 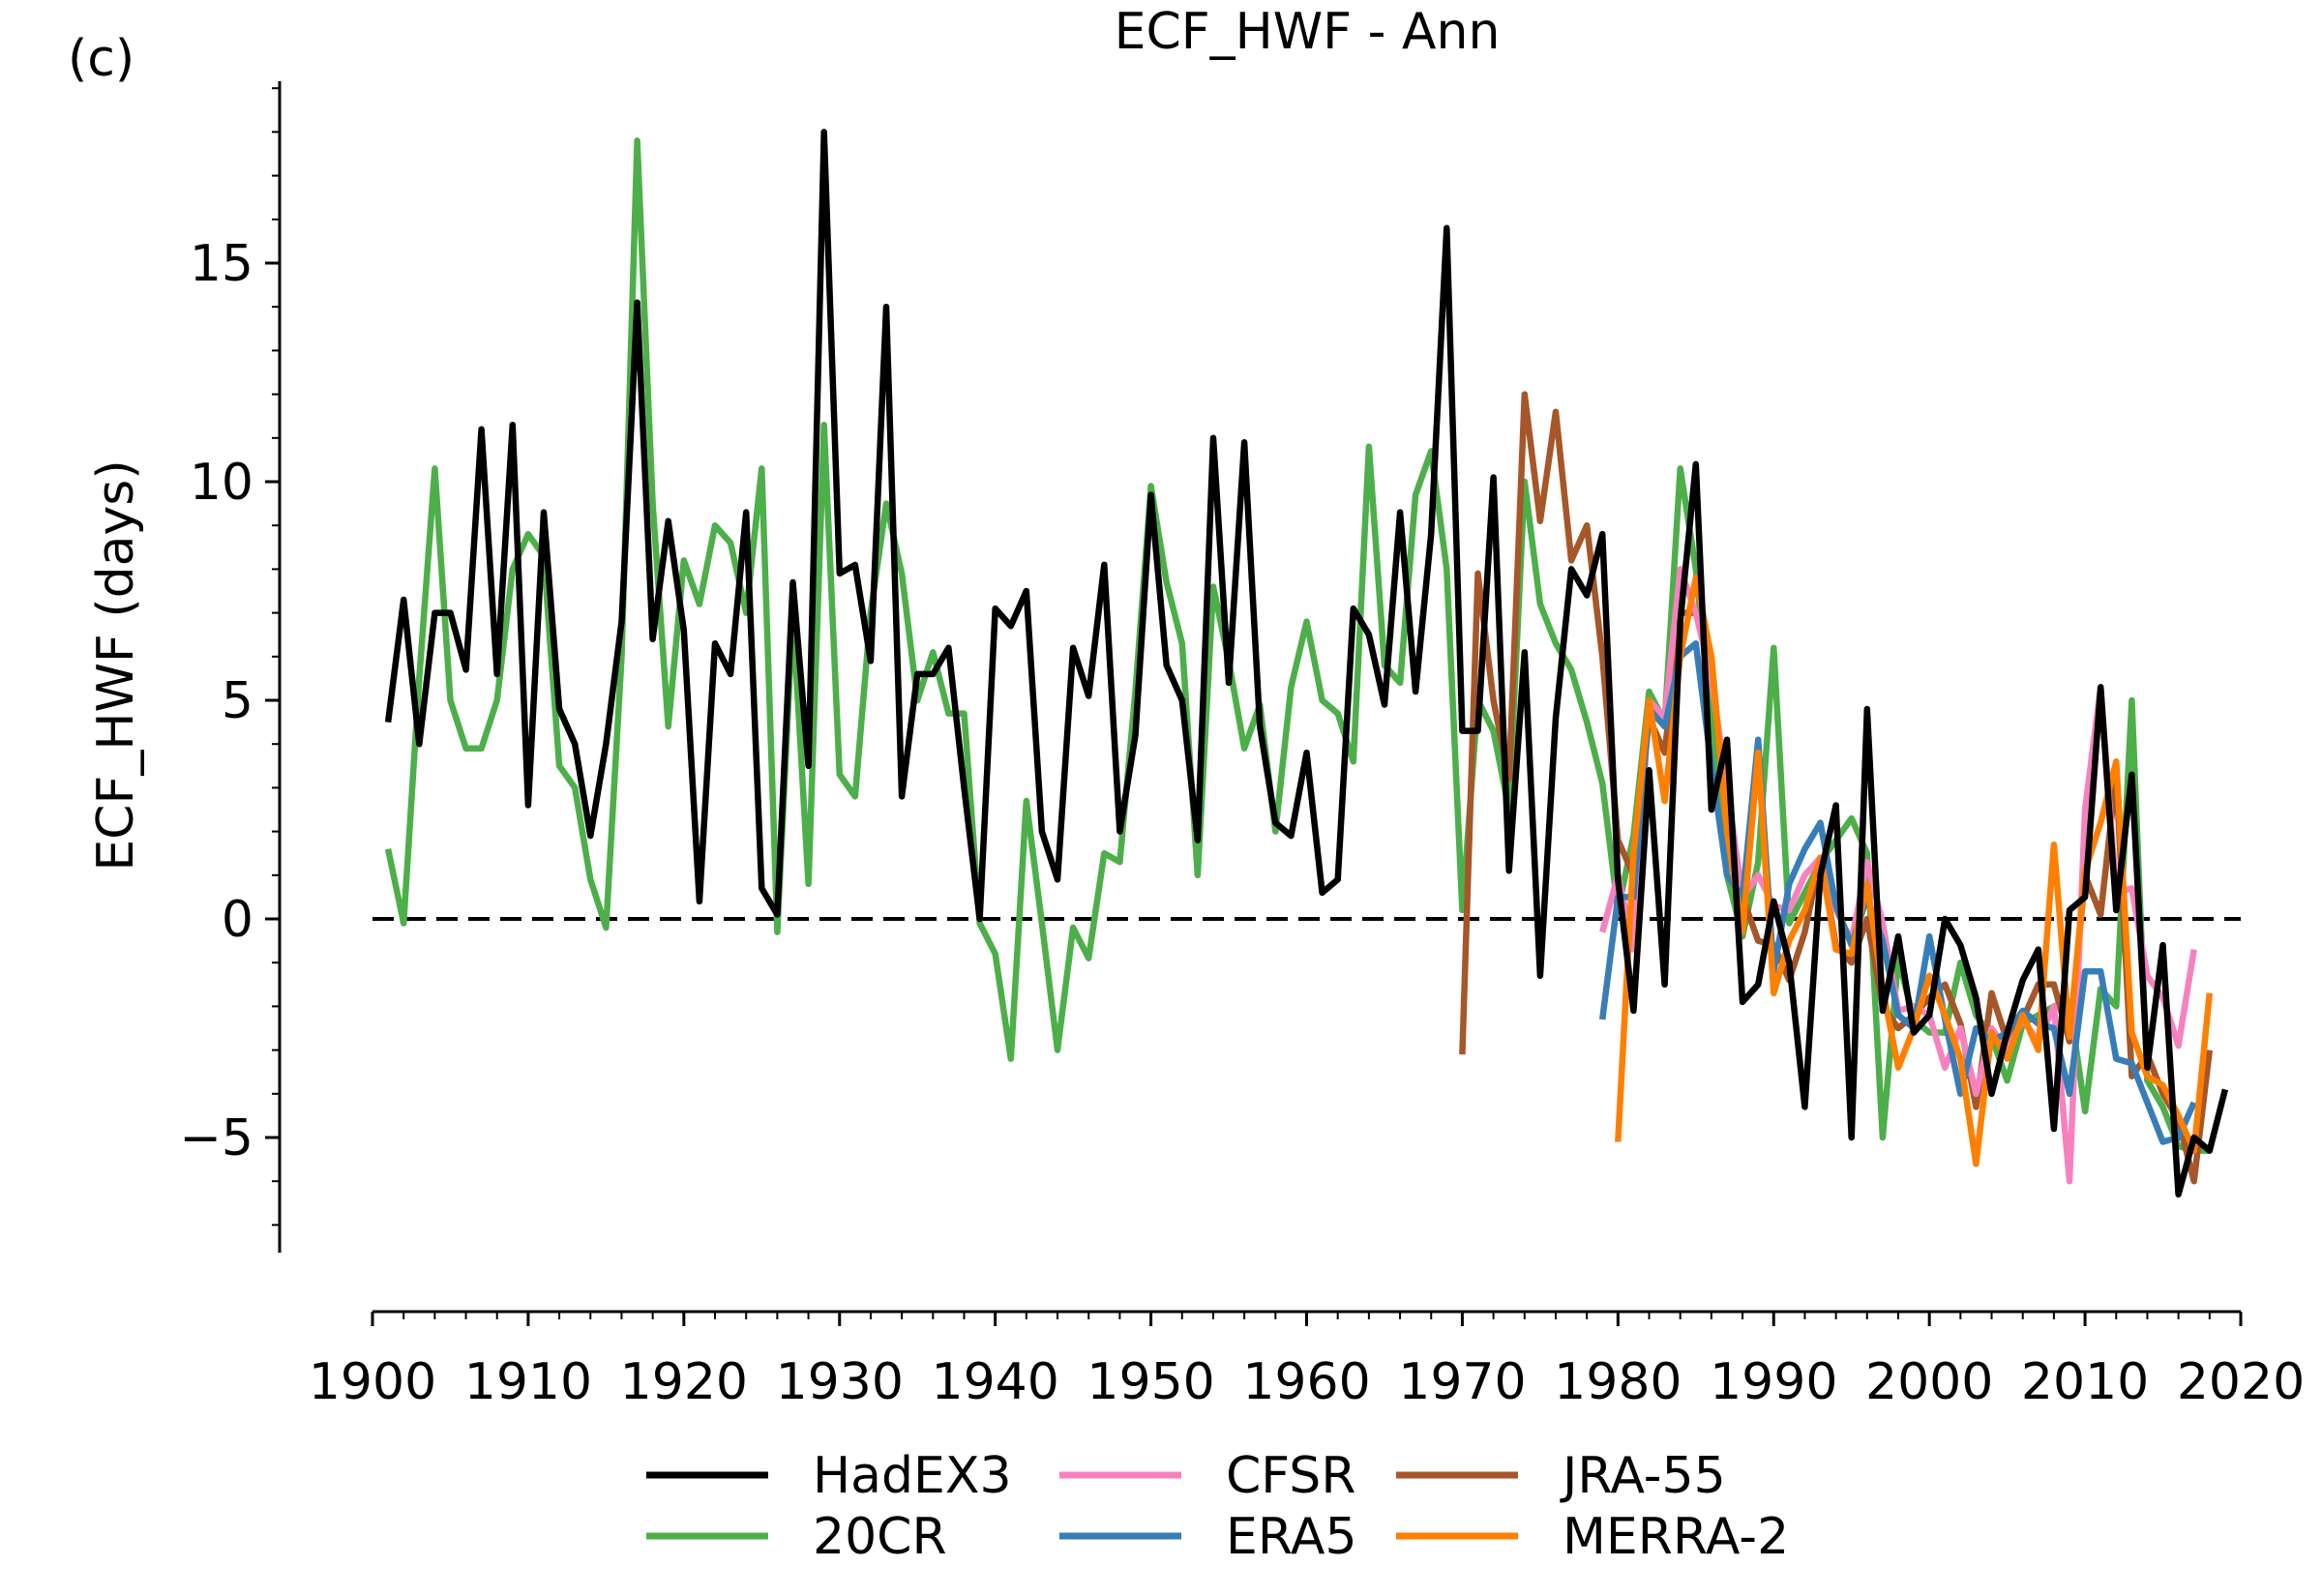 What do you see at coordinates (221, 264) in the screenshot?
I see `y-tick-label: 15` at bounding box center [221, 264].